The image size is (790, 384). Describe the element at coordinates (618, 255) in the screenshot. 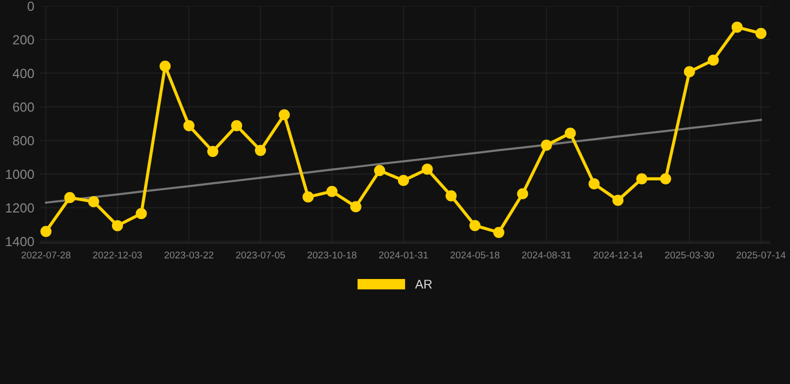

I see `x-tick-label: 2024-12-14` at that location.